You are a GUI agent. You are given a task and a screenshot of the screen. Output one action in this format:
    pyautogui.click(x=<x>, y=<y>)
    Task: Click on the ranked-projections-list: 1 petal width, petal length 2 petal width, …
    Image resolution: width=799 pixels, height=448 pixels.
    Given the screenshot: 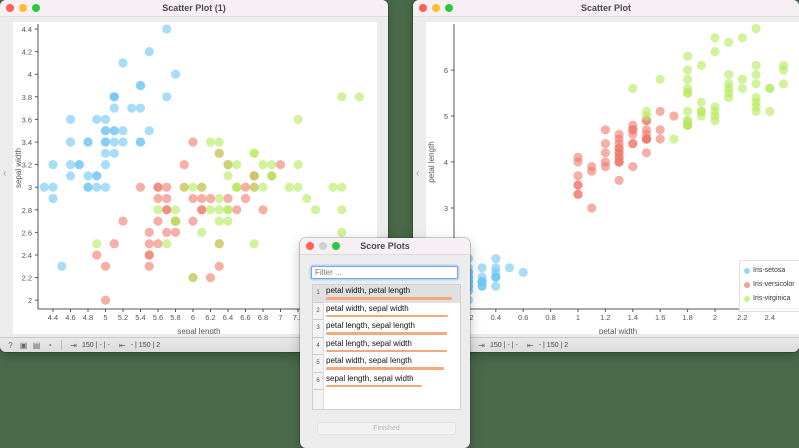 What is the action you would take?
    pyautogui.click(x=386, y=347)
    